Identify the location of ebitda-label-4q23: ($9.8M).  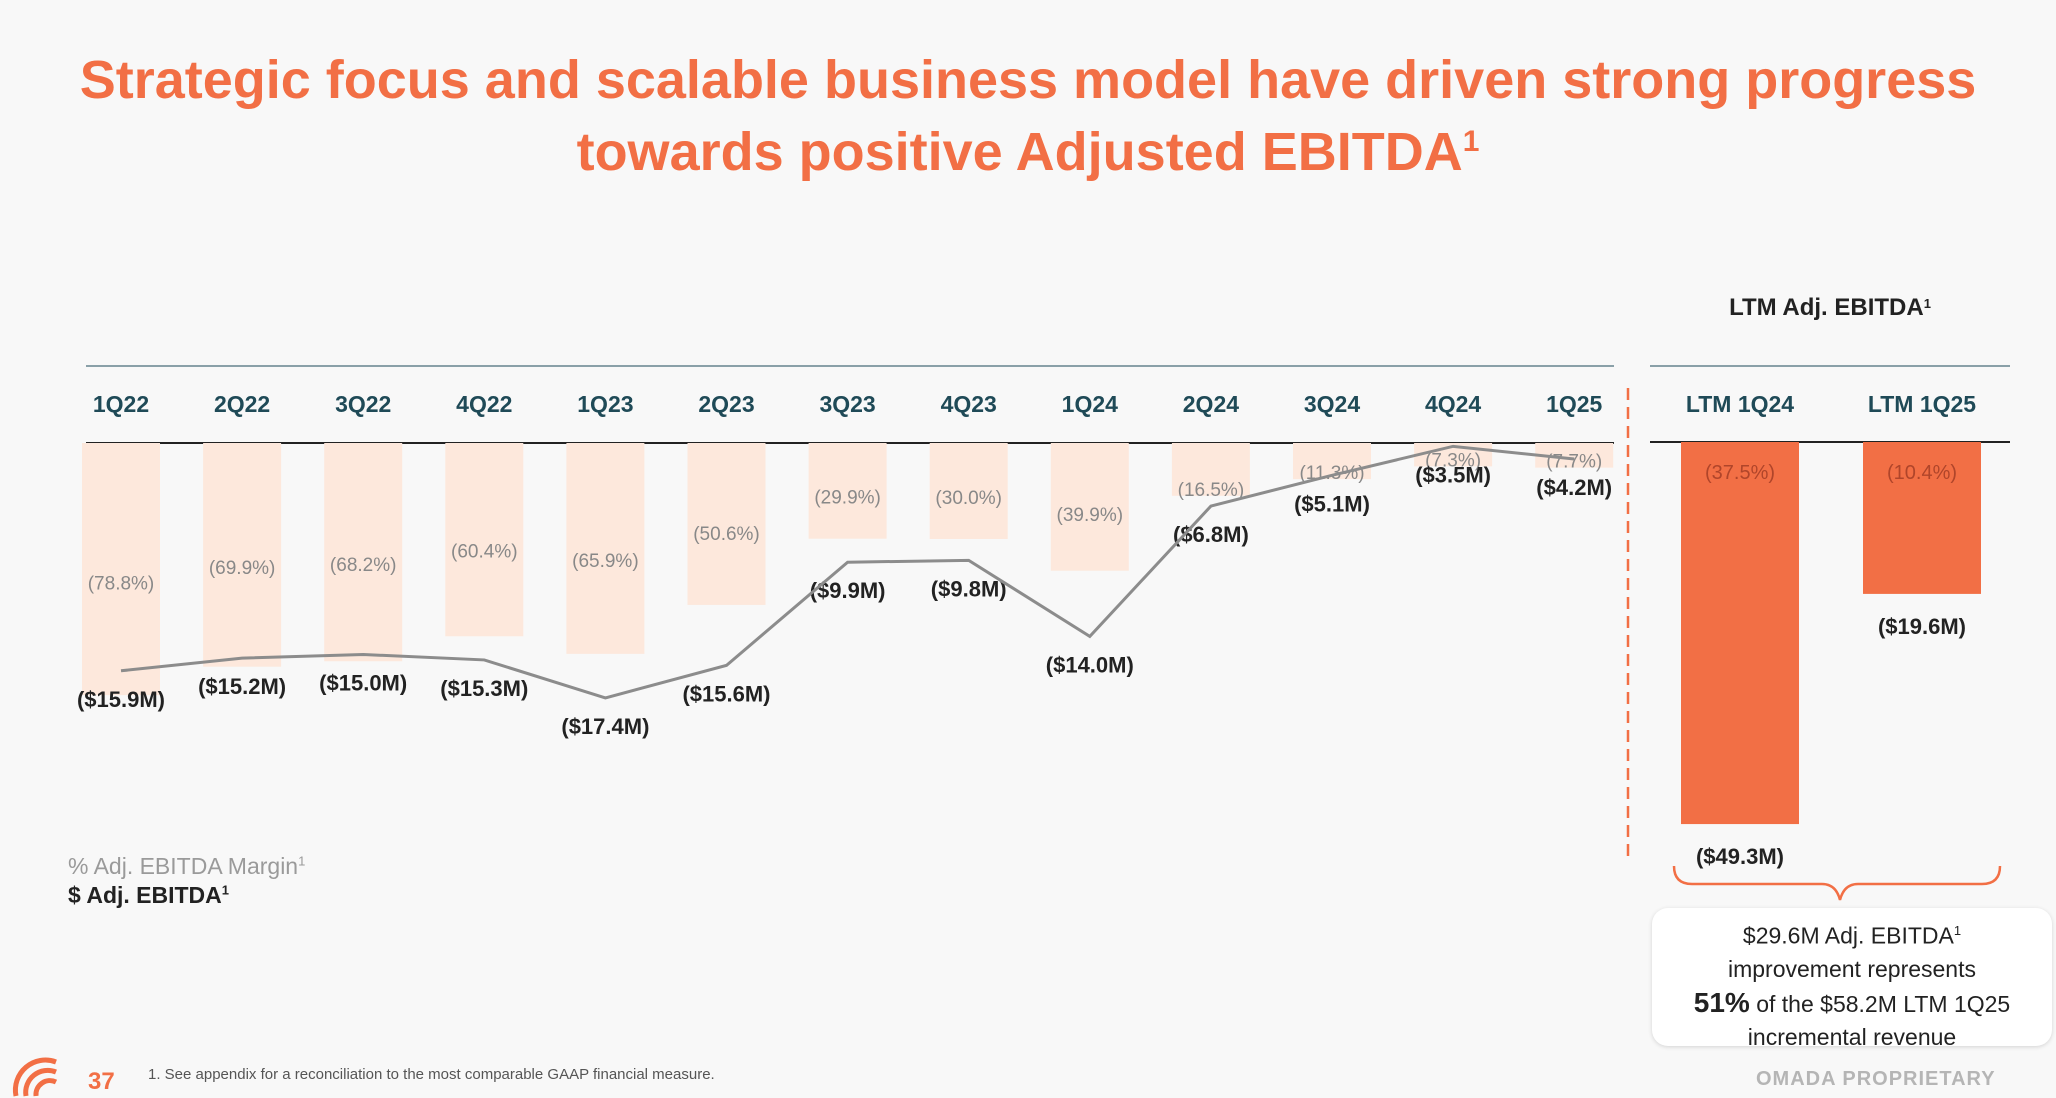
(969, 588).